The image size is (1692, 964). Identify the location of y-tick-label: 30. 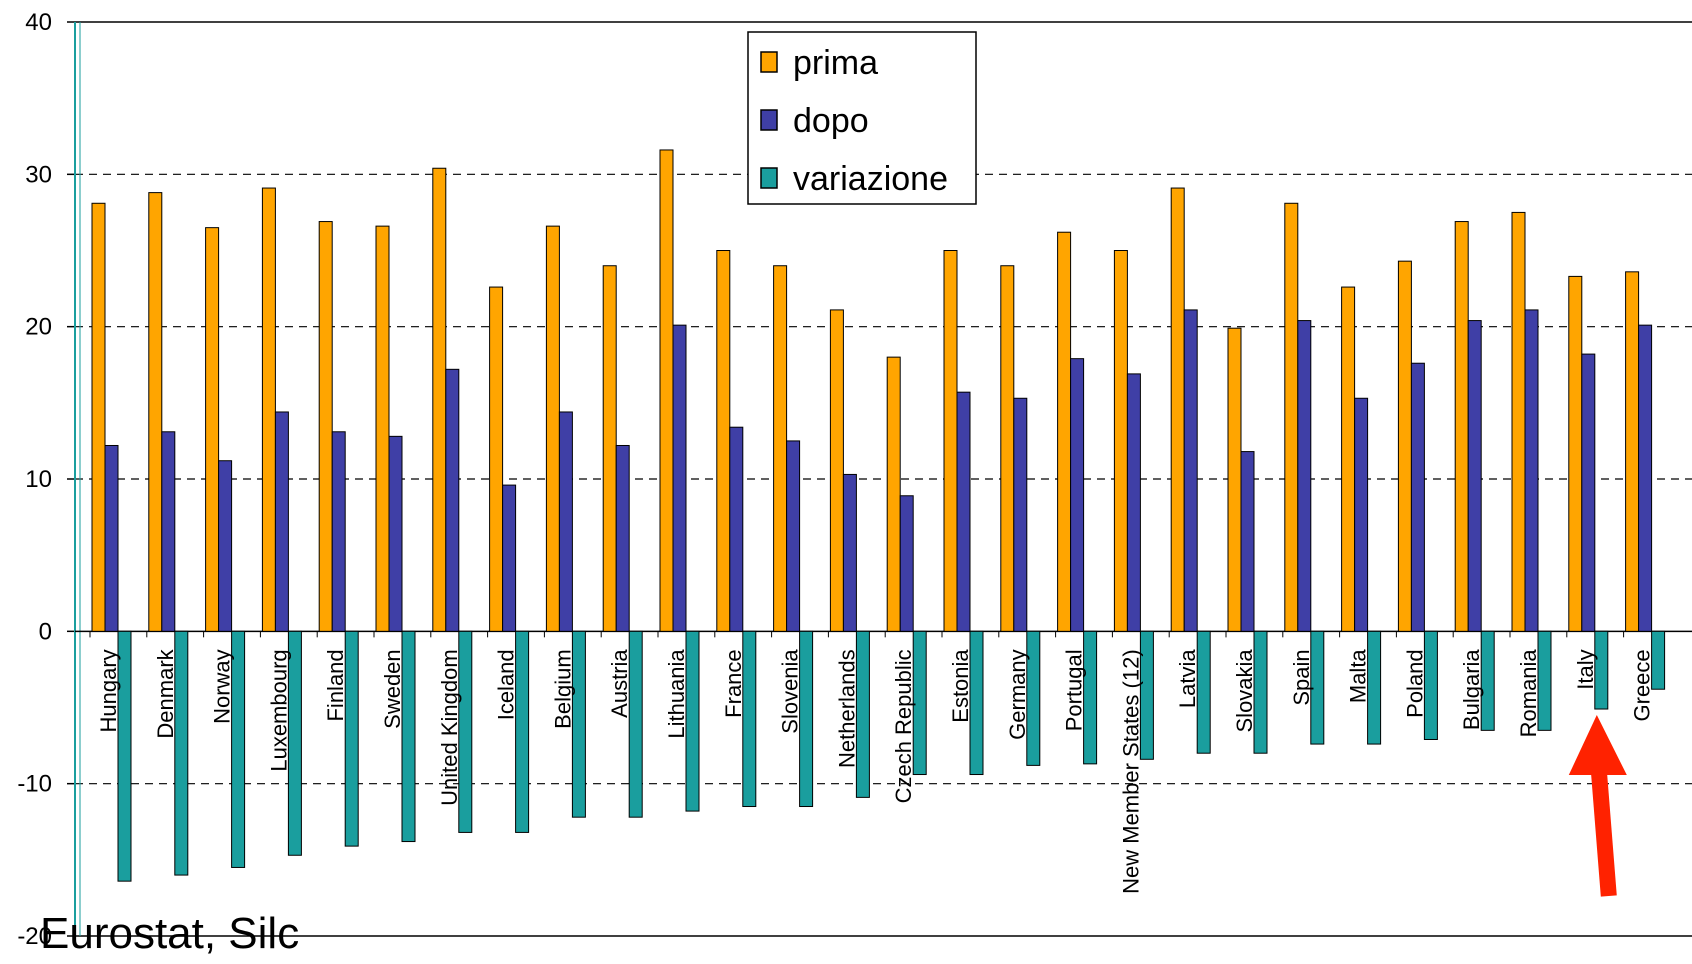
(38, 174).